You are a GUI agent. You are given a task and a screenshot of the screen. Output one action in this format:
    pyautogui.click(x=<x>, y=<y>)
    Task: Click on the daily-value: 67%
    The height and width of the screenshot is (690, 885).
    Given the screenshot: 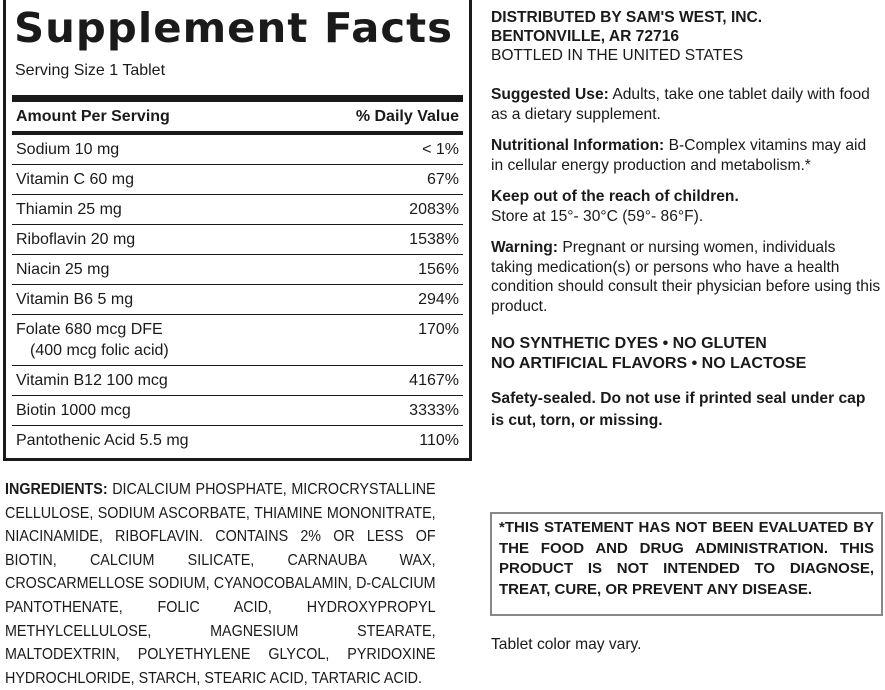 What is the action you would take?
    pyautogui.click(x=442, y=179)
    